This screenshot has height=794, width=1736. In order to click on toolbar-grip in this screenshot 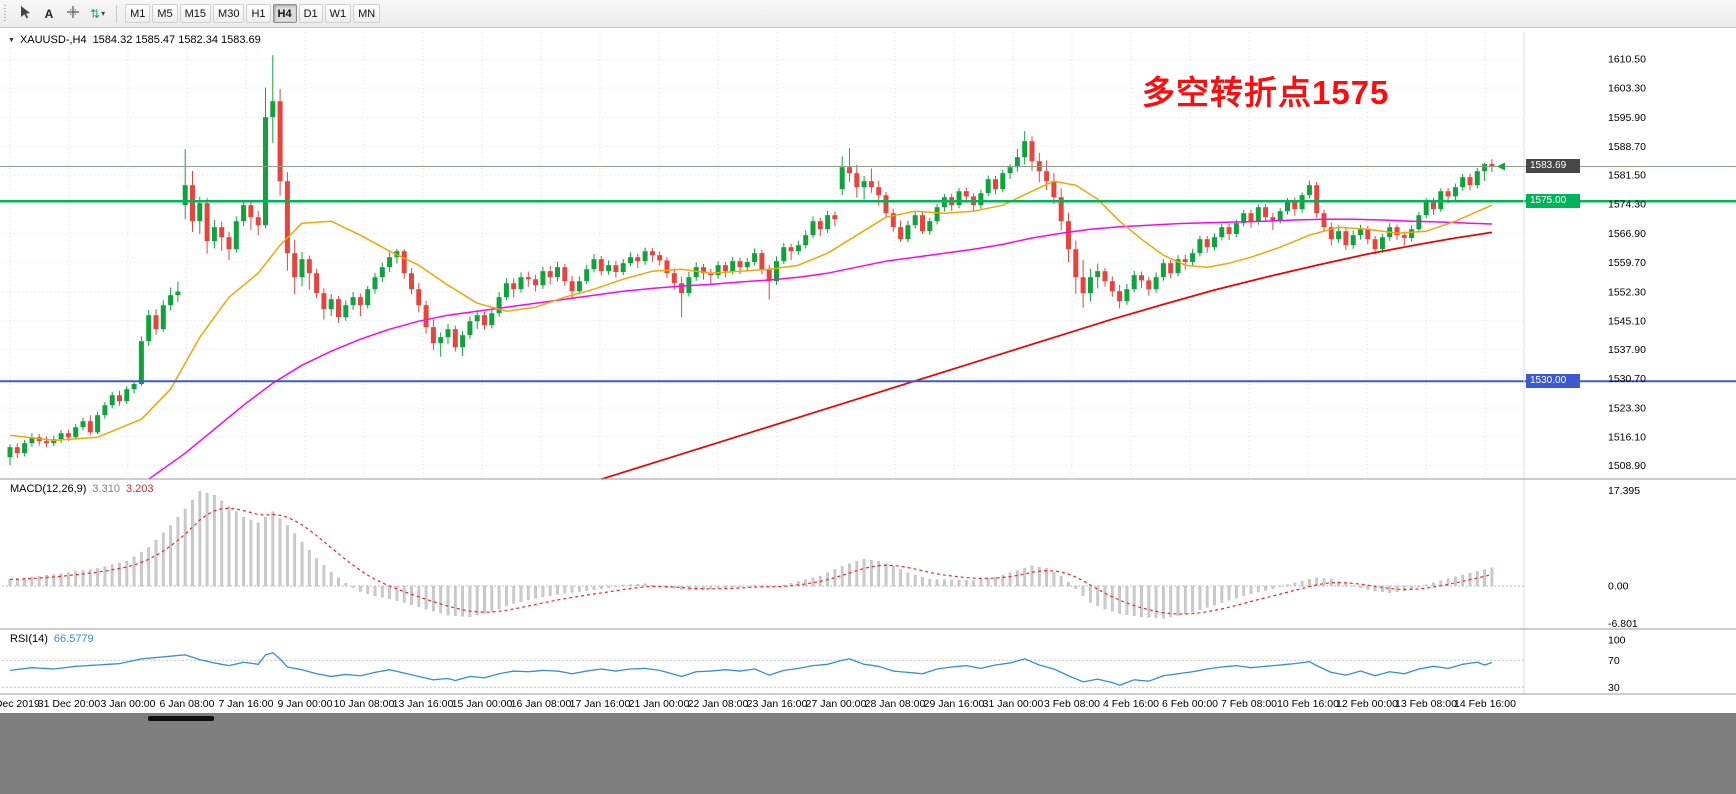, I will do `click(6, 13)`.